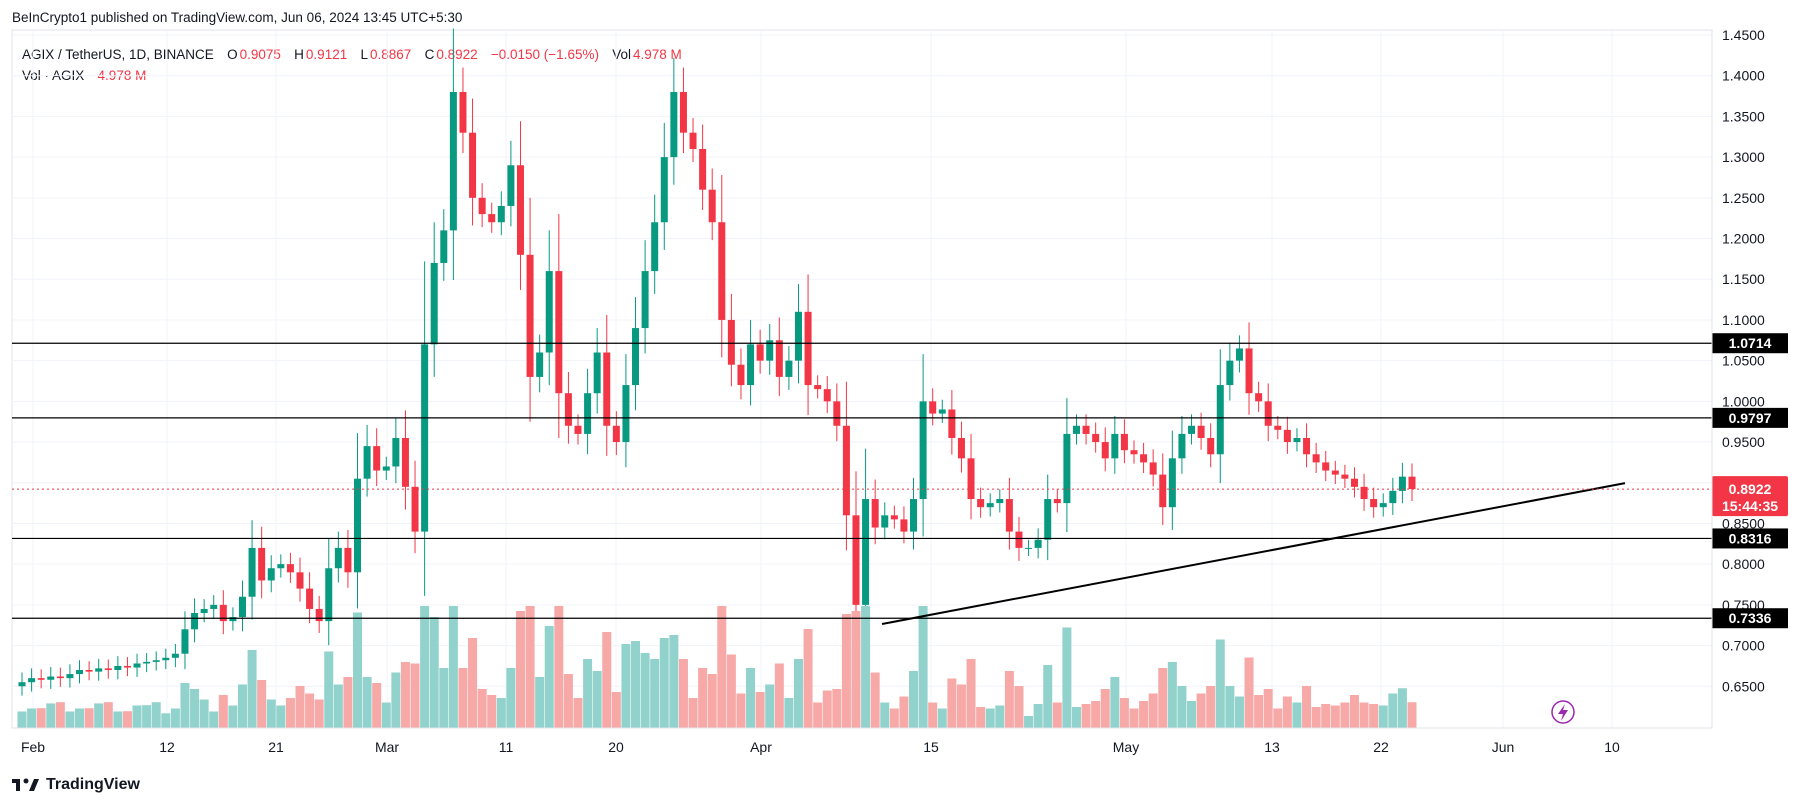  What do you see at coordinates (76, 785) in the screenshot?
I see `tradingview-logo: TradingView` at bounding box center [76, 785].